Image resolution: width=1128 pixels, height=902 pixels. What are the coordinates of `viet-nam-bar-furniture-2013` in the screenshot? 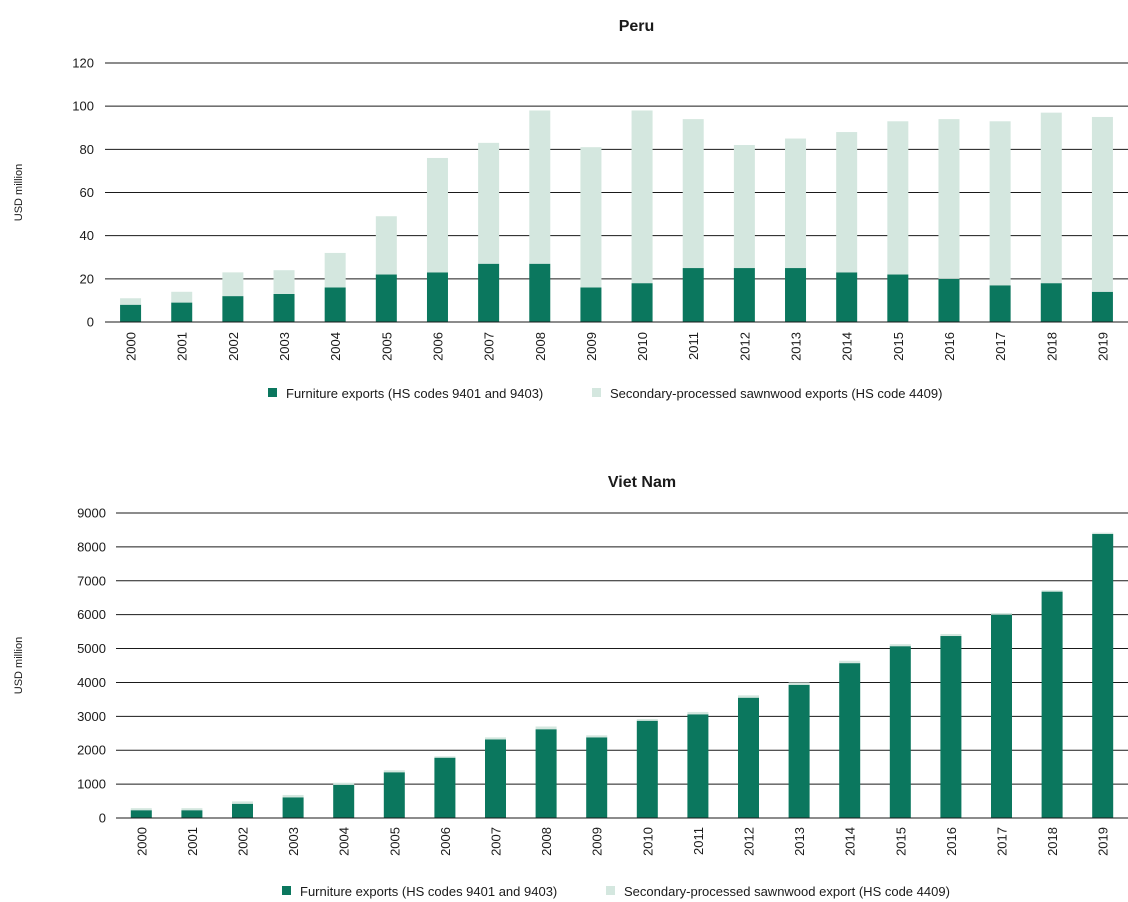 It's located at (799, 751).